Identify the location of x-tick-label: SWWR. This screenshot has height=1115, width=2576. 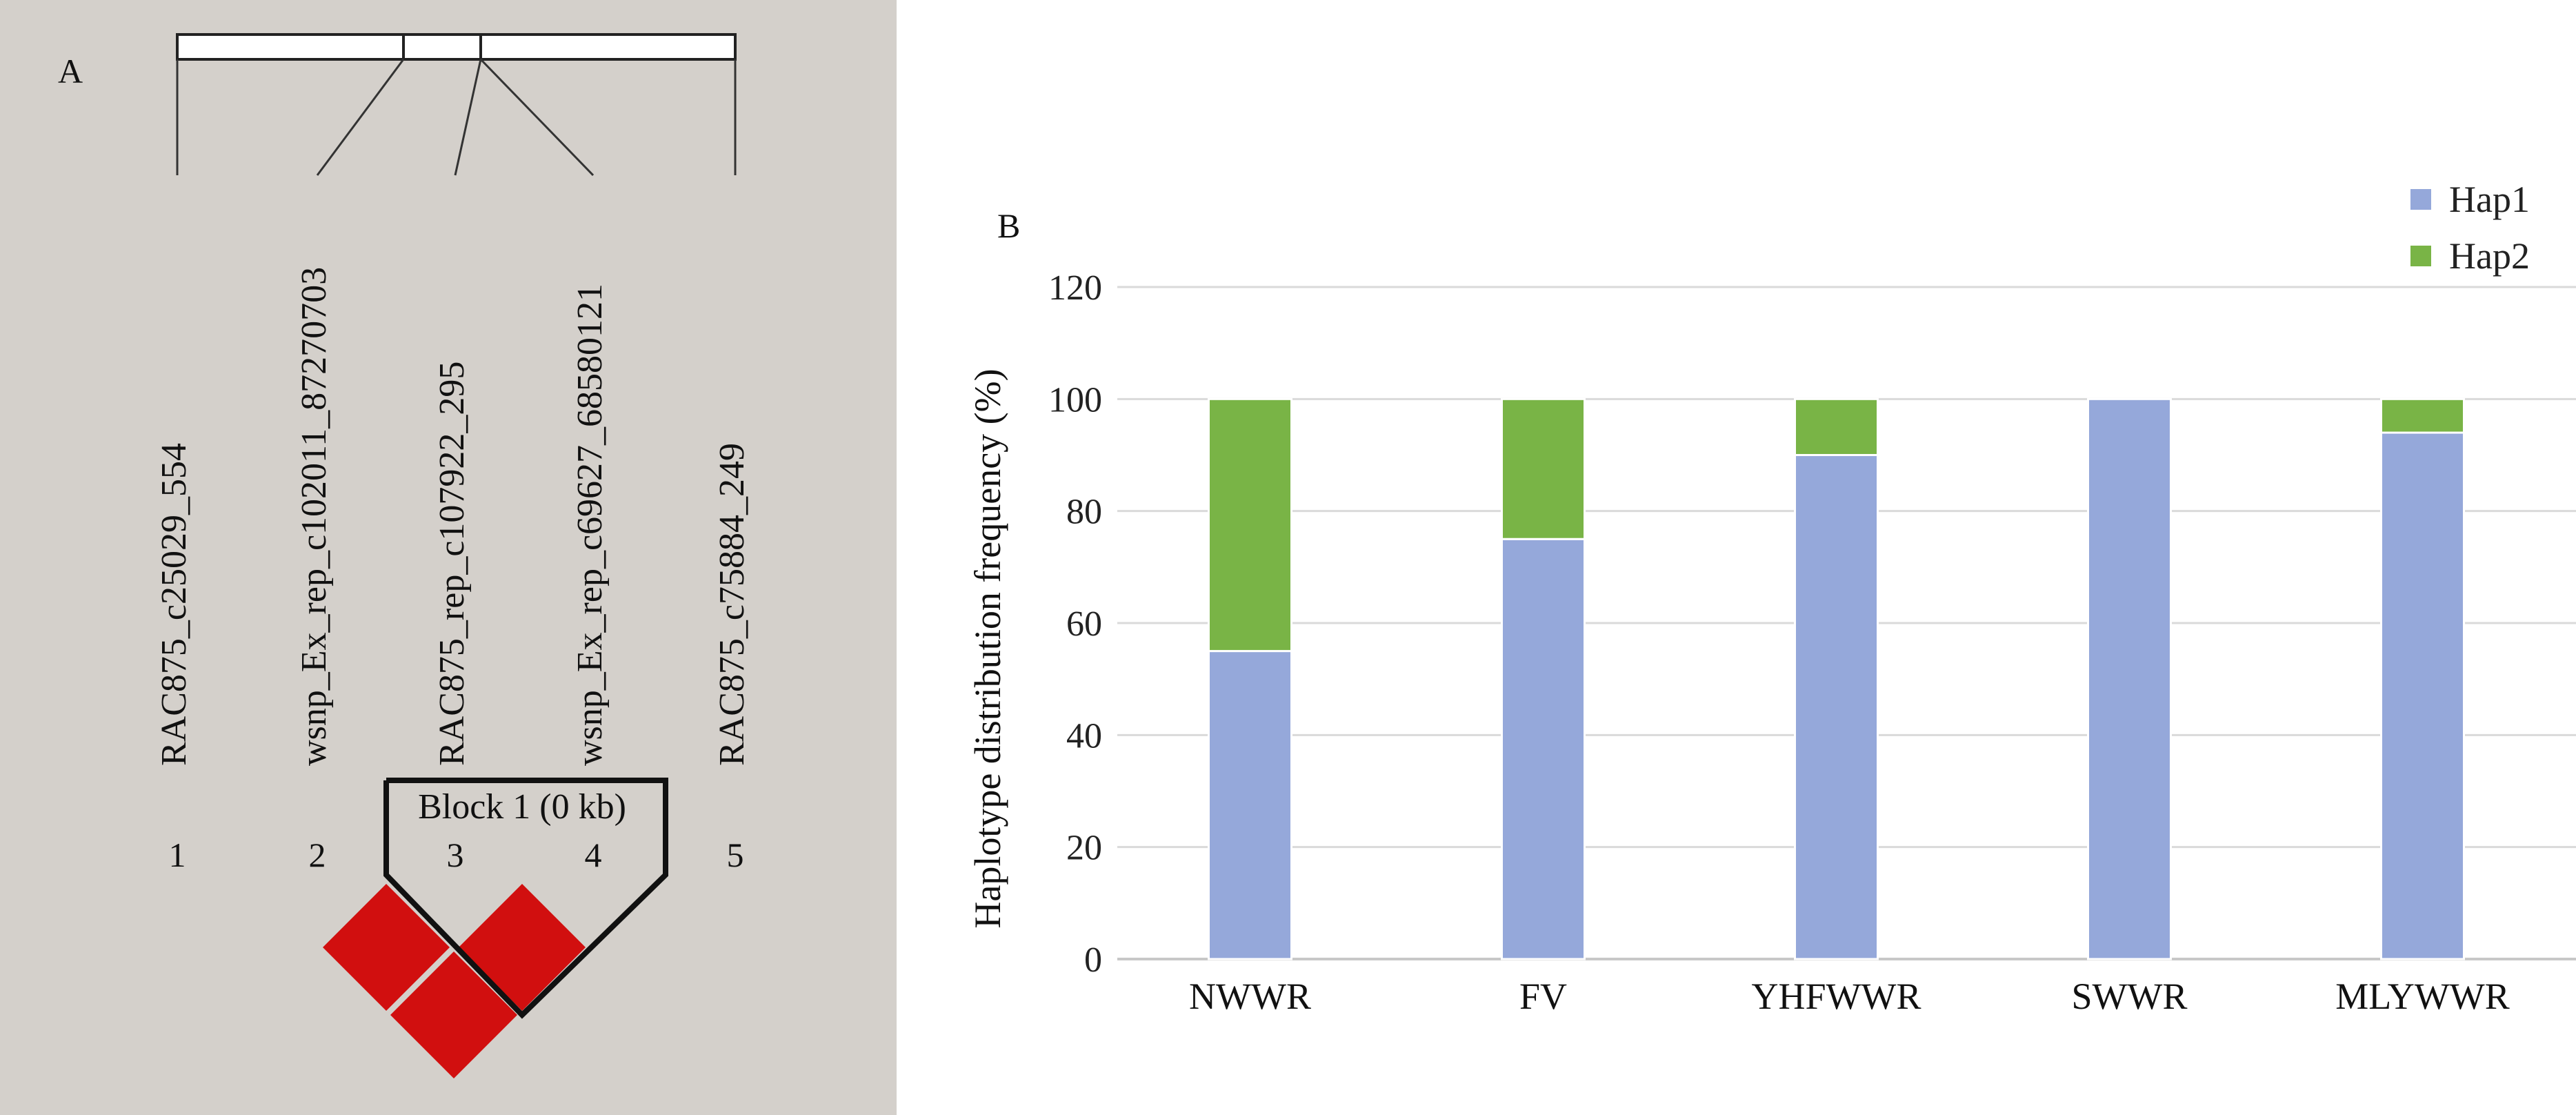
(2130, 997).